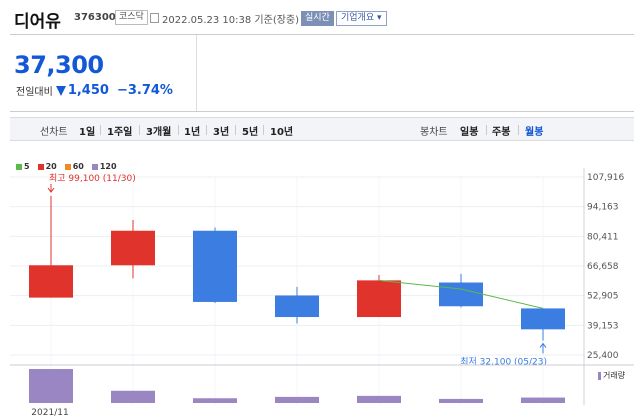 The width and height of the screenshot is (634, 420). I want to click on stock-code: 376300, so click(95, 17).